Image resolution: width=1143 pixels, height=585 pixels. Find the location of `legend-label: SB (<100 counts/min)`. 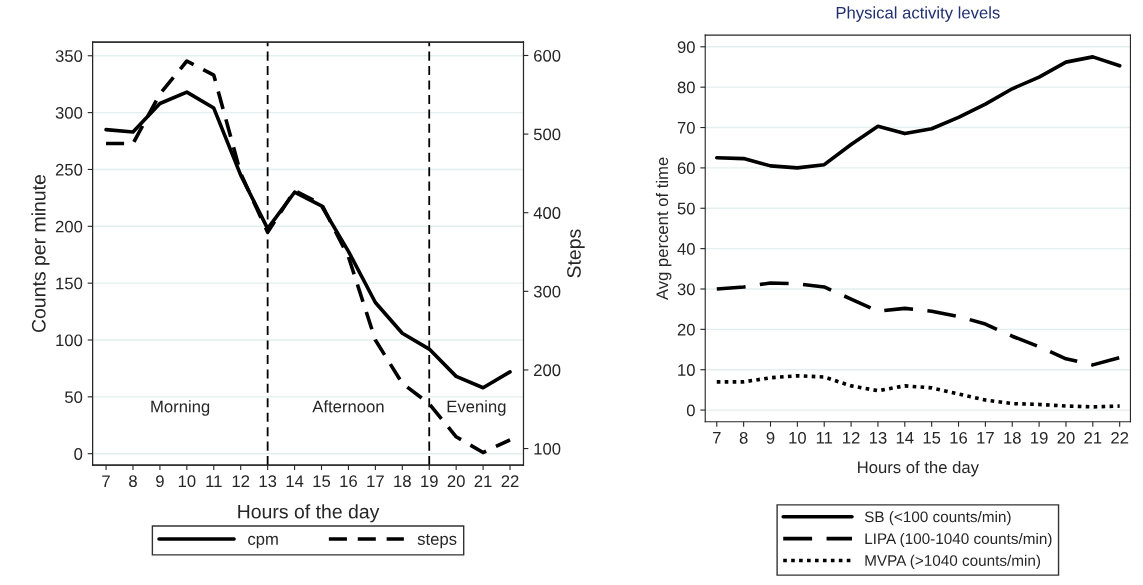

legend-label: SB (<100 counts/min) is located at coordinates (937, 518).